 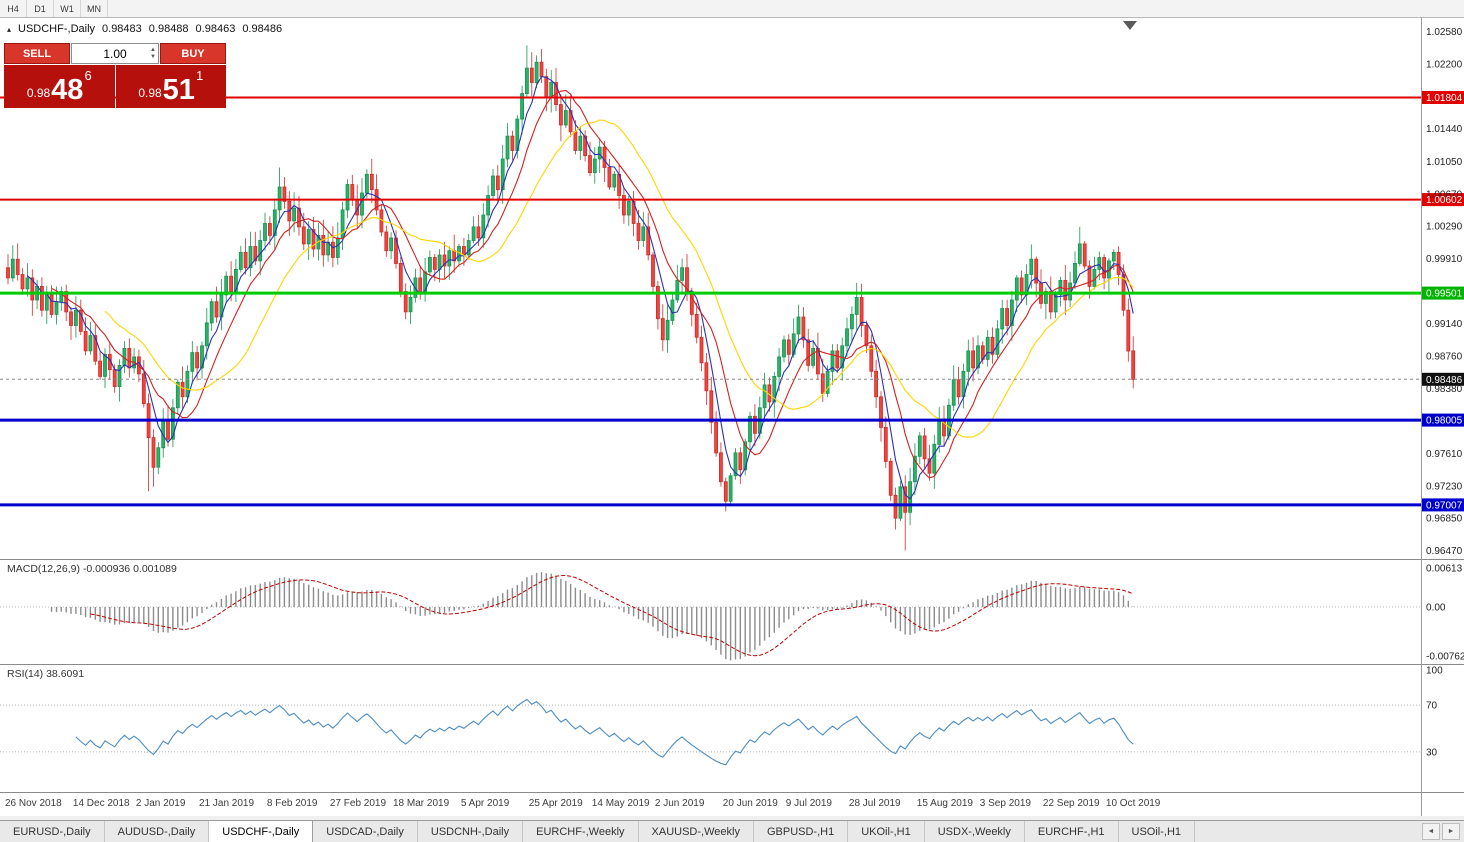 I want to click on date-axis-label: 25 Apr 2019, so click(x=556, y=803).